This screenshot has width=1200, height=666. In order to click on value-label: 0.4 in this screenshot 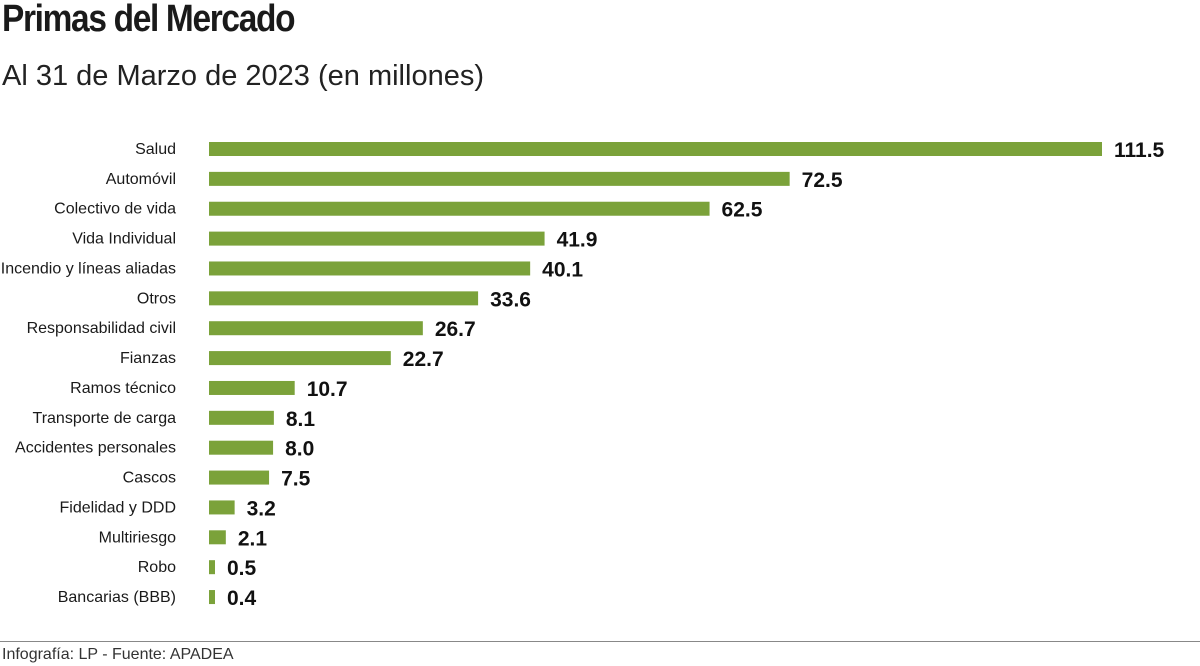, I will do `click(242, 598)`.